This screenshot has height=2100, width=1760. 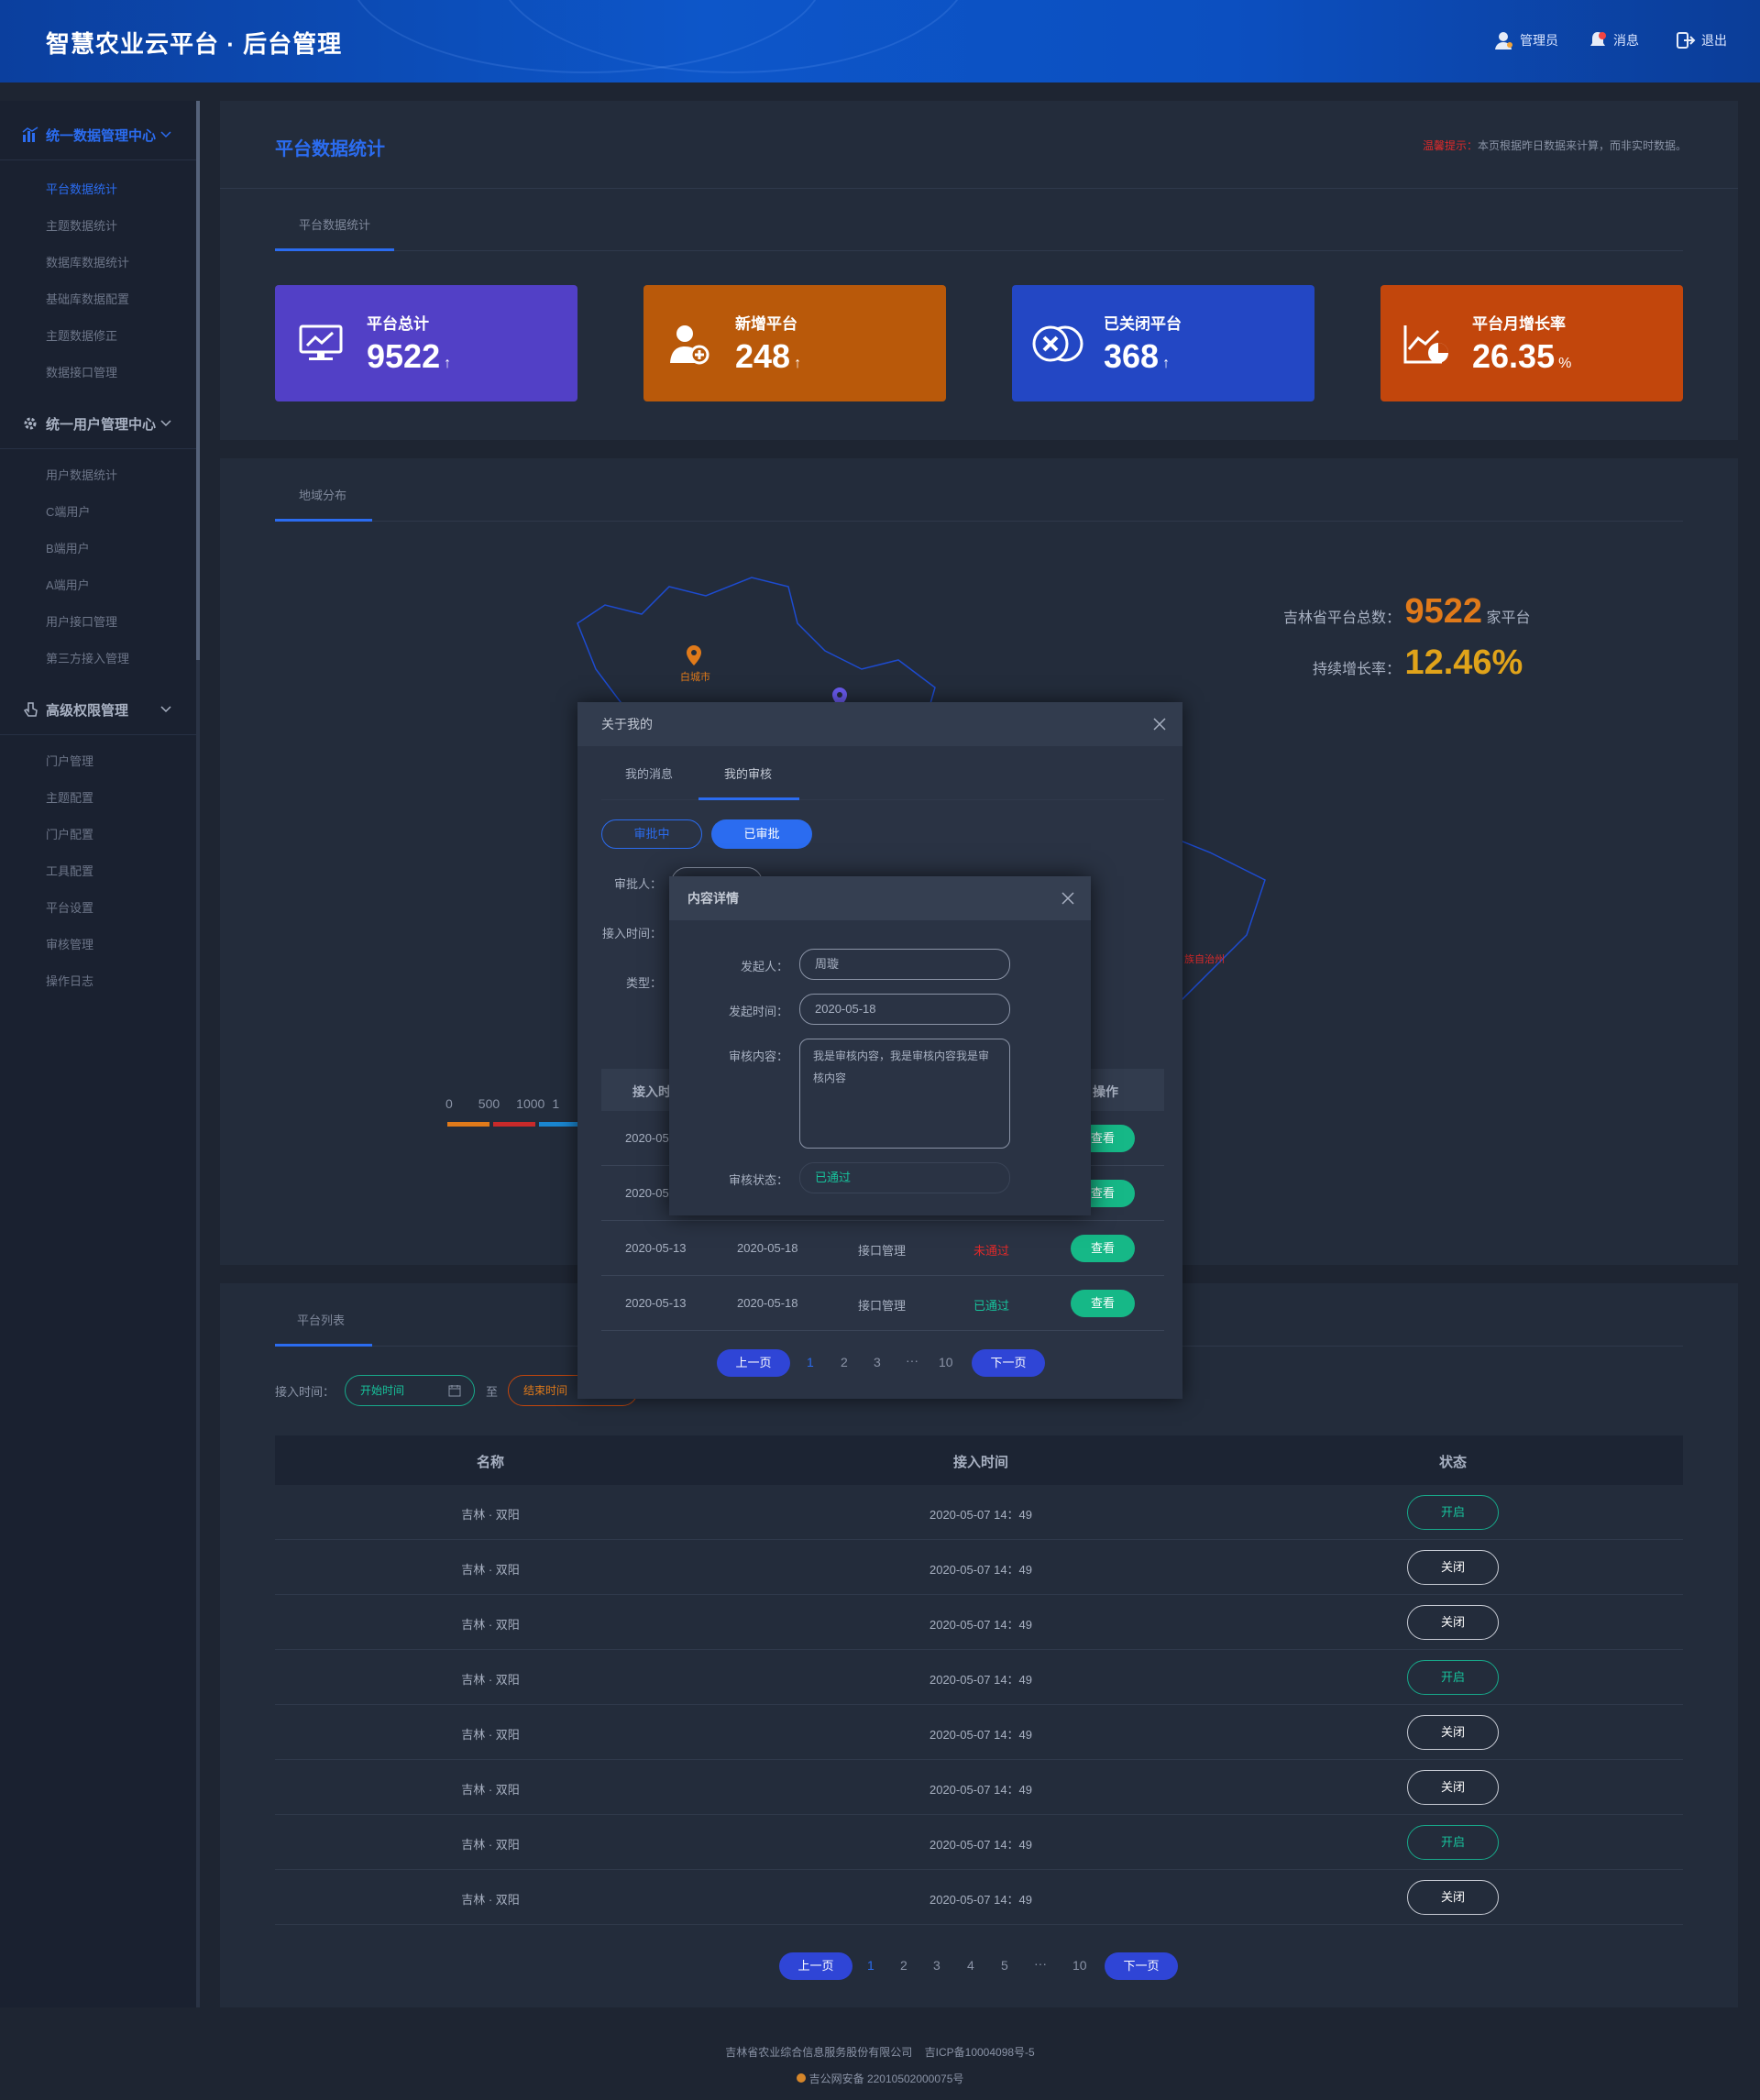 What do you see at coordinates (827, 964) in the screenshot?
I see `sender-value: 周璇` at bounding box center [827, 964].